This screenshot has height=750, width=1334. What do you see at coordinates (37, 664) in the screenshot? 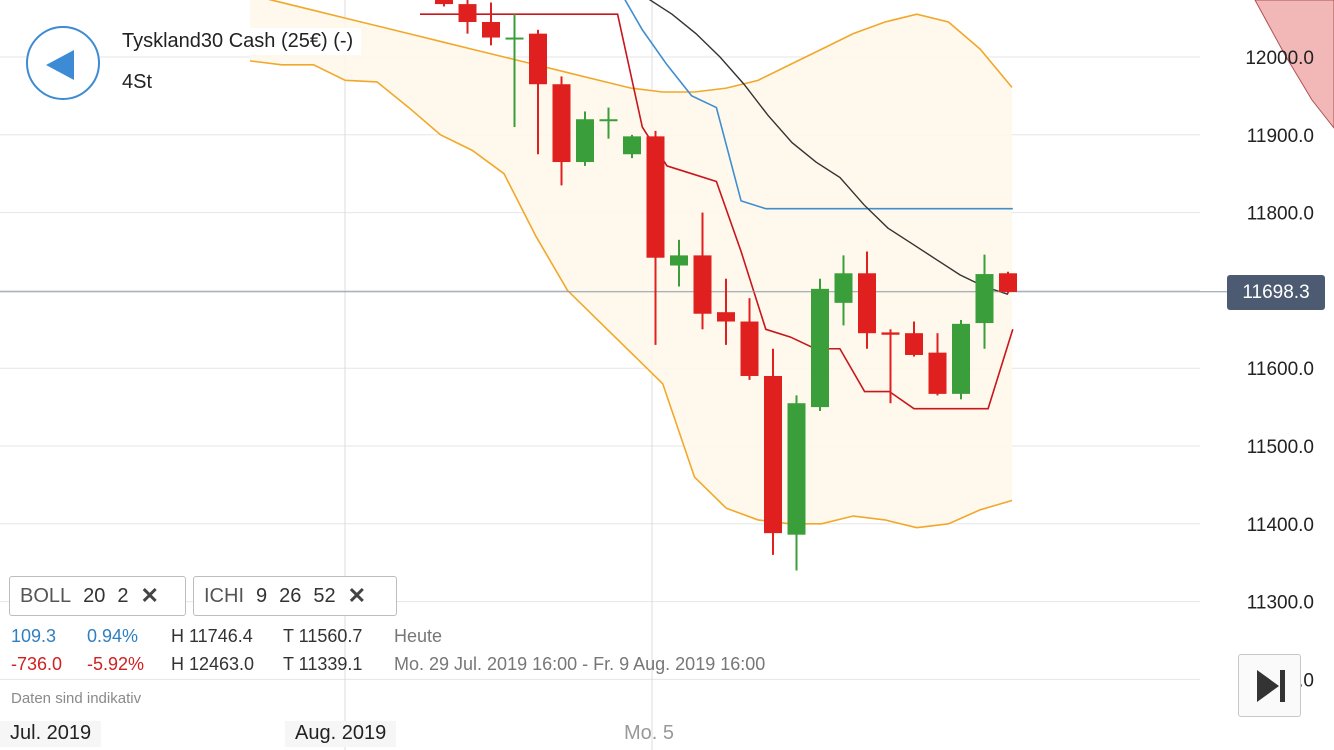
I see `range-change: -736.0` at bounding box center [37, 664].